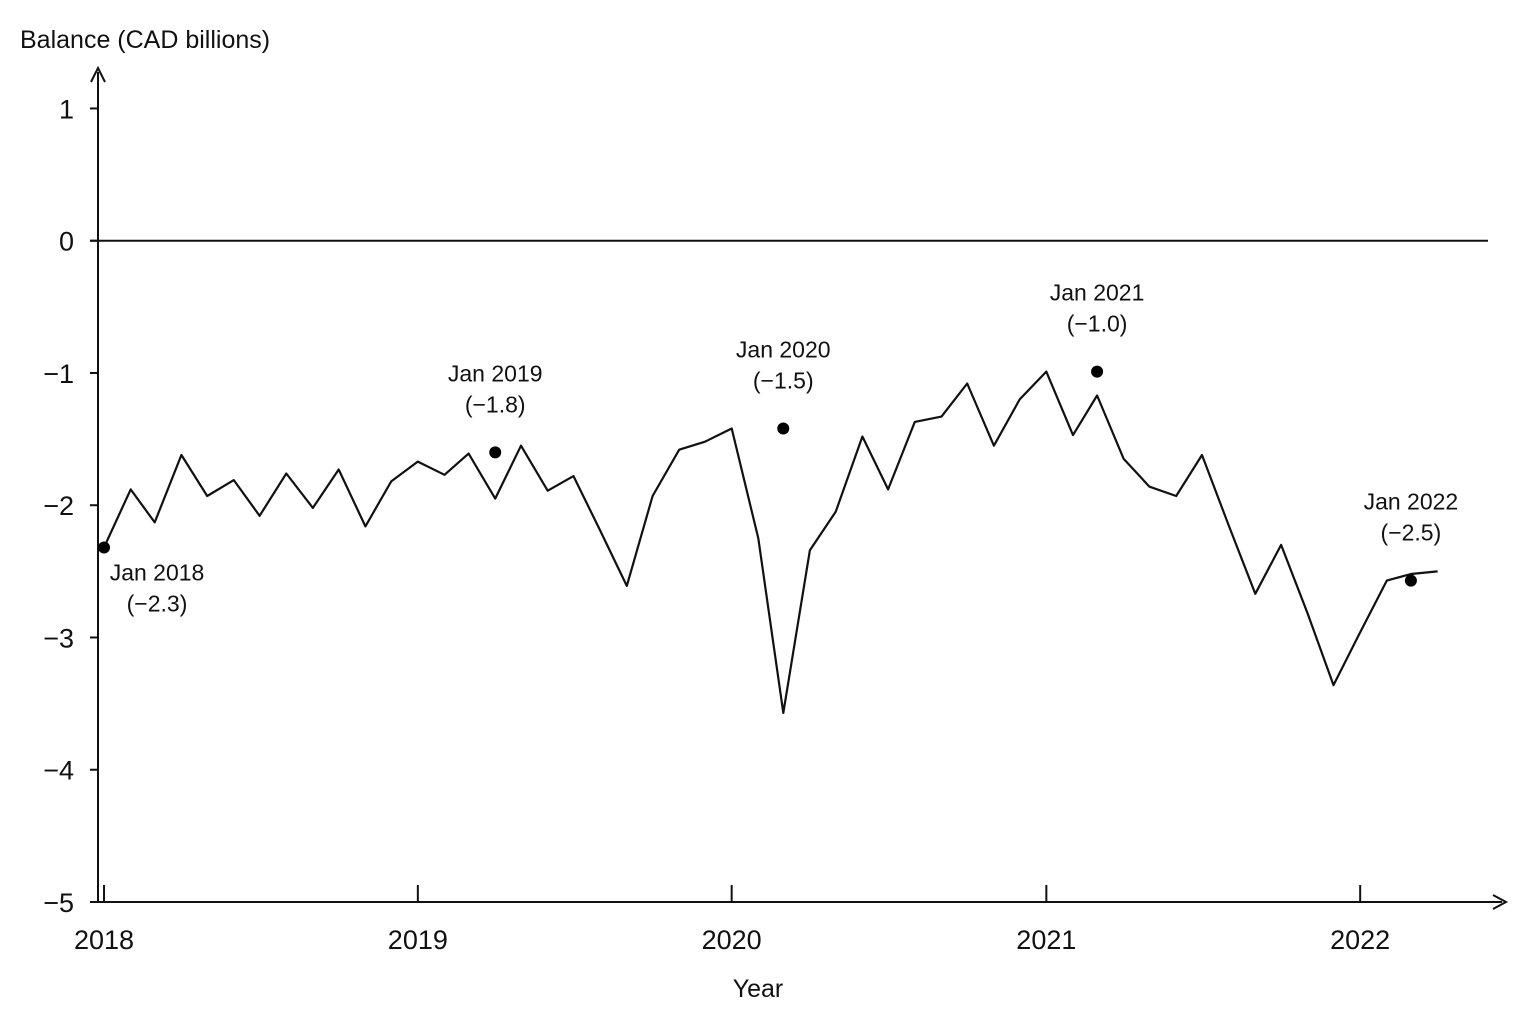 The height and width of the screenshot is (1024, 1536). I want to click on y-tick-label: 1, so click(66, 109).